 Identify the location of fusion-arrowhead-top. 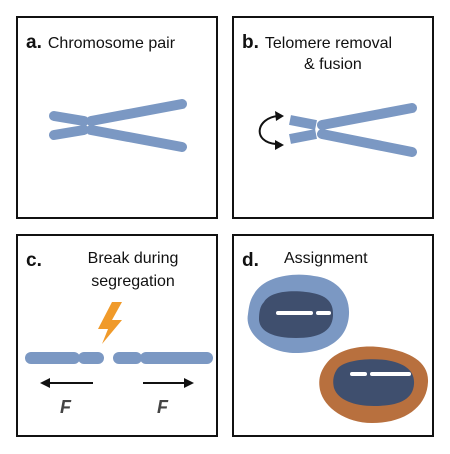
(279, 116).